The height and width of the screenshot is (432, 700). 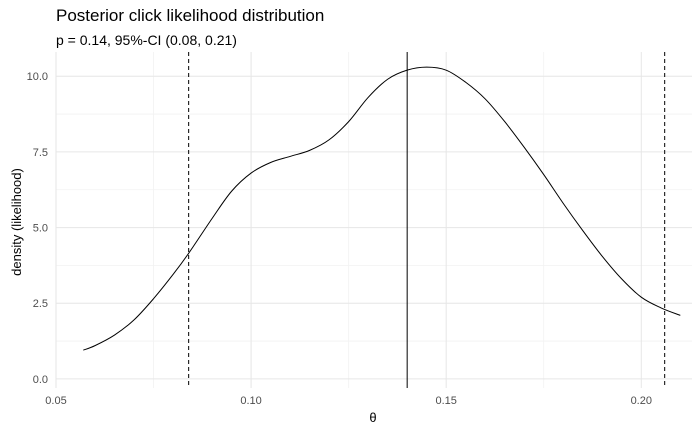 I want to click on y-axis-ticks: 0.0 2.5 5.0 7.5 10.0, so click(x=37, y=228).